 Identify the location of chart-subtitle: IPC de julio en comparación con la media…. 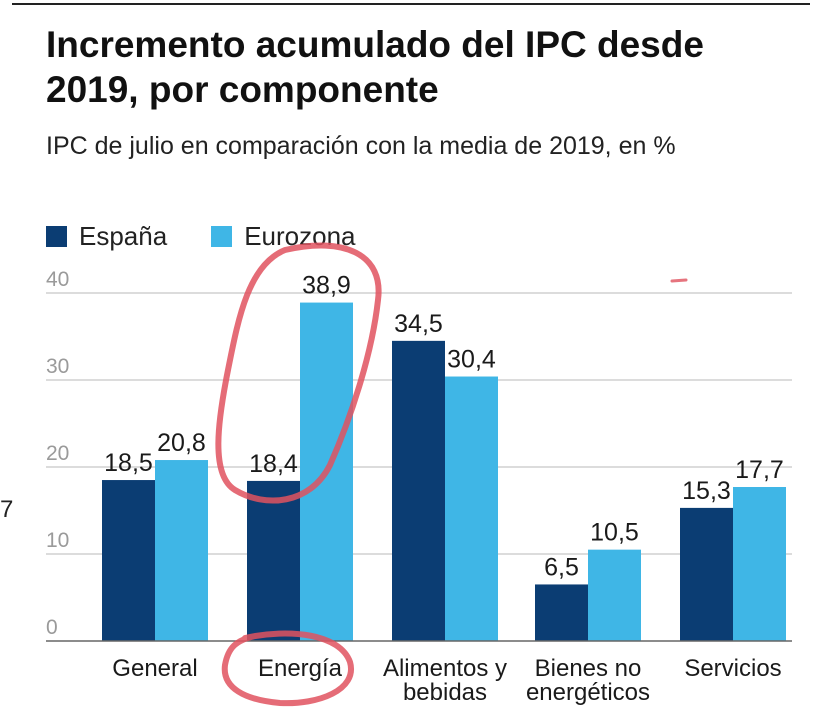
(361, 146).